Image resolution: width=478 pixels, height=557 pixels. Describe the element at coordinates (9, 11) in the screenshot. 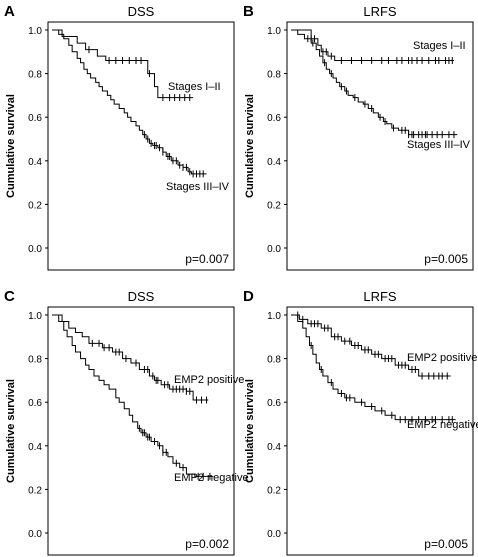

I see `panel-letter: A` at that location.